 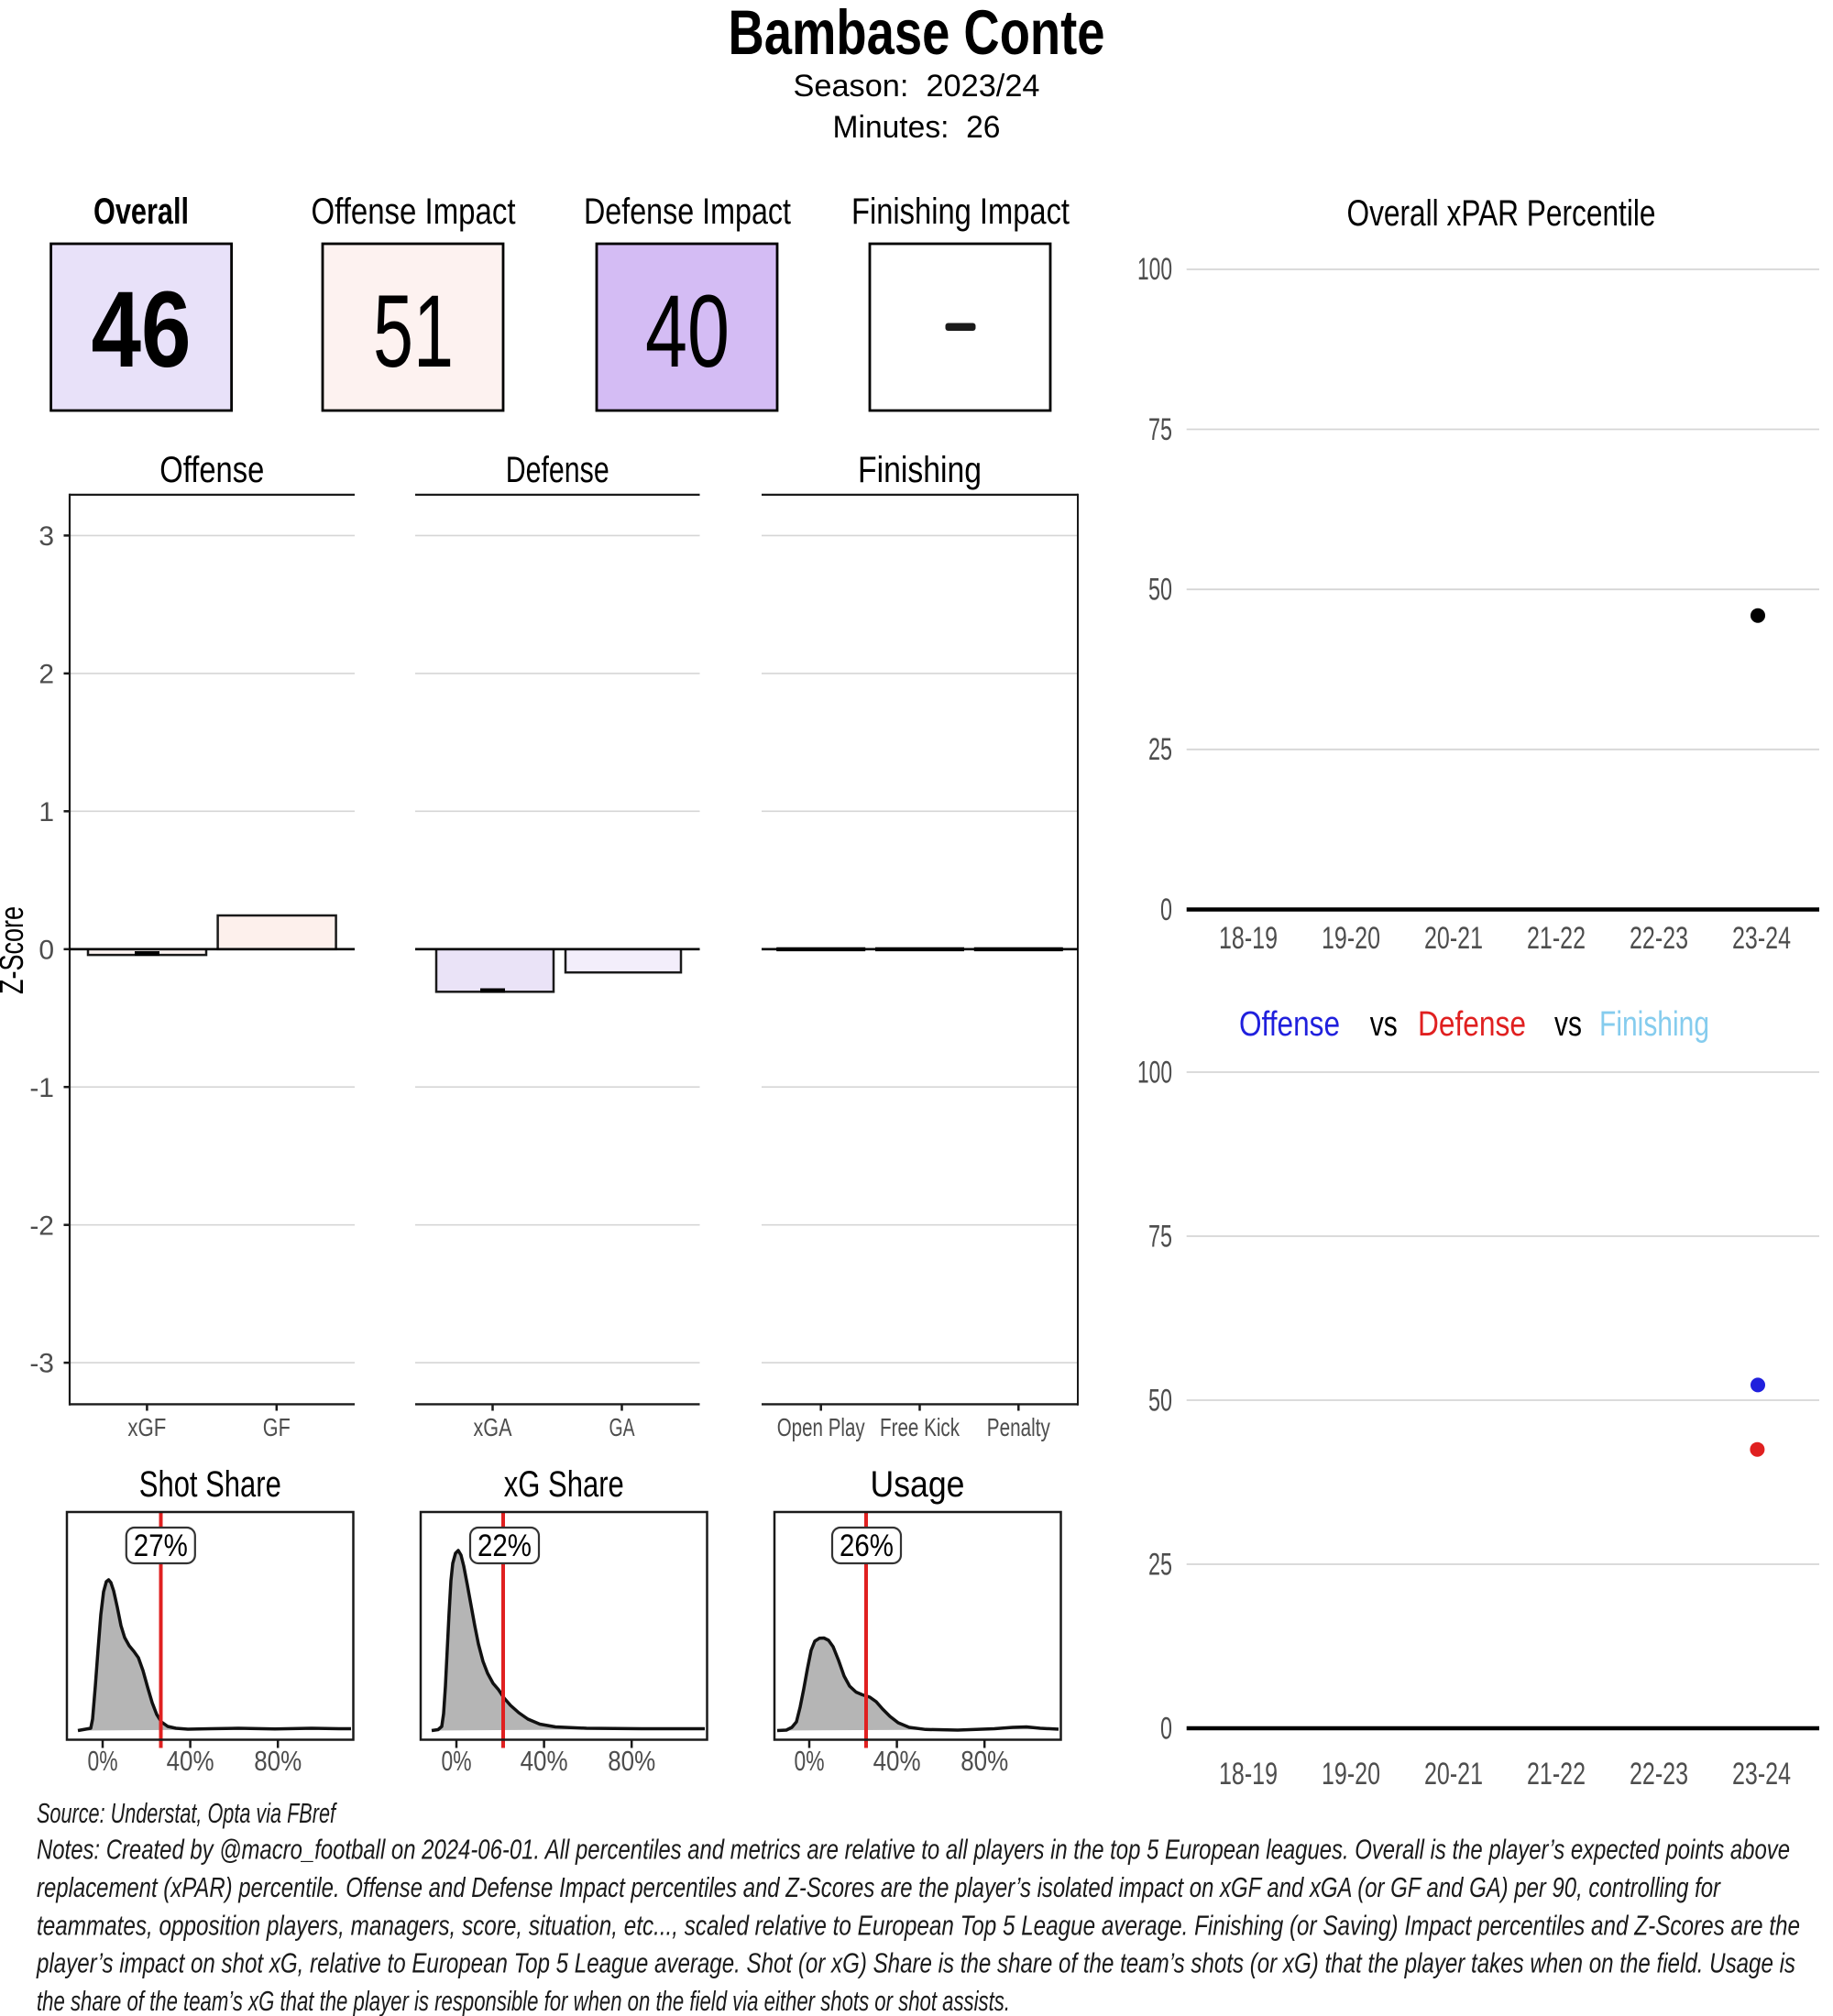 What do you see at coordinates (917, 86) in the screenshot?
I see `svg-text: Season: 2023/24` at bounding box center [917, 86].